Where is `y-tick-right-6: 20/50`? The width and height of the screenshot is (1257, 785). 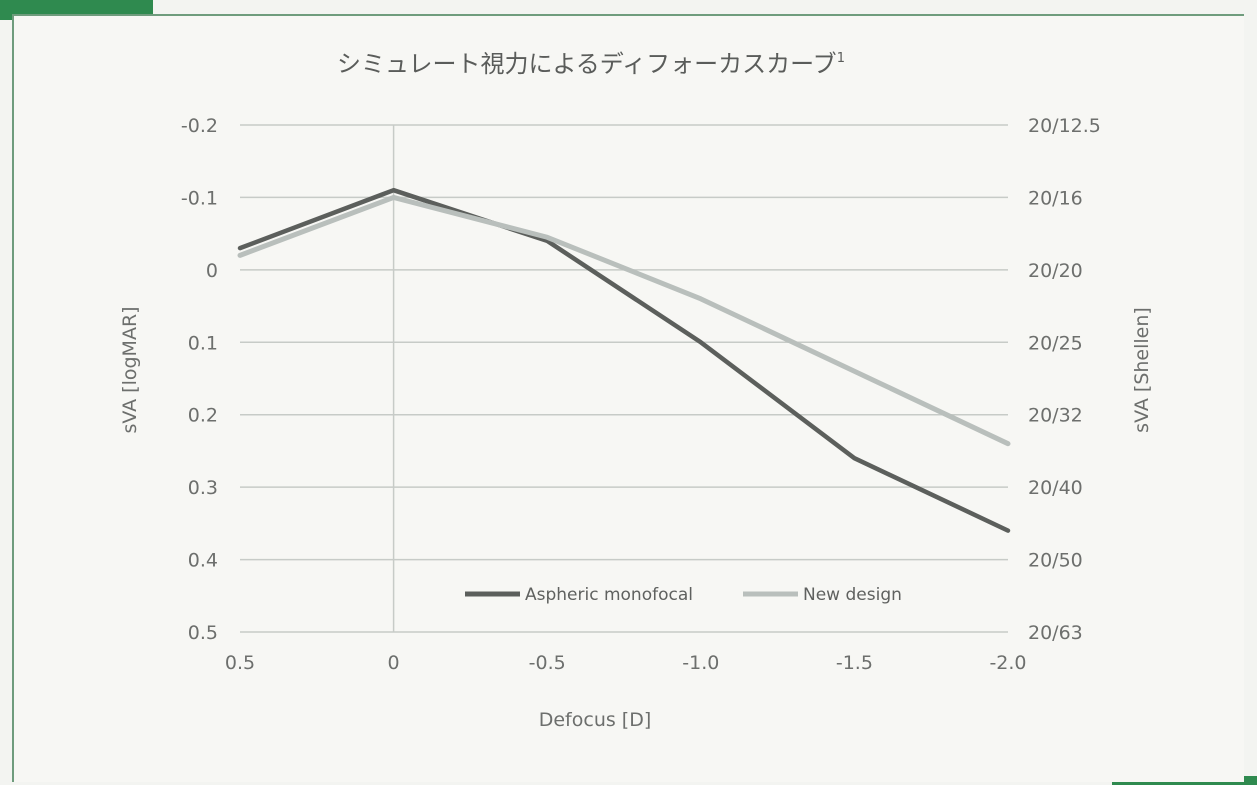
y-tick-right-6: 20/50 is located at coordinates (1055, 561).